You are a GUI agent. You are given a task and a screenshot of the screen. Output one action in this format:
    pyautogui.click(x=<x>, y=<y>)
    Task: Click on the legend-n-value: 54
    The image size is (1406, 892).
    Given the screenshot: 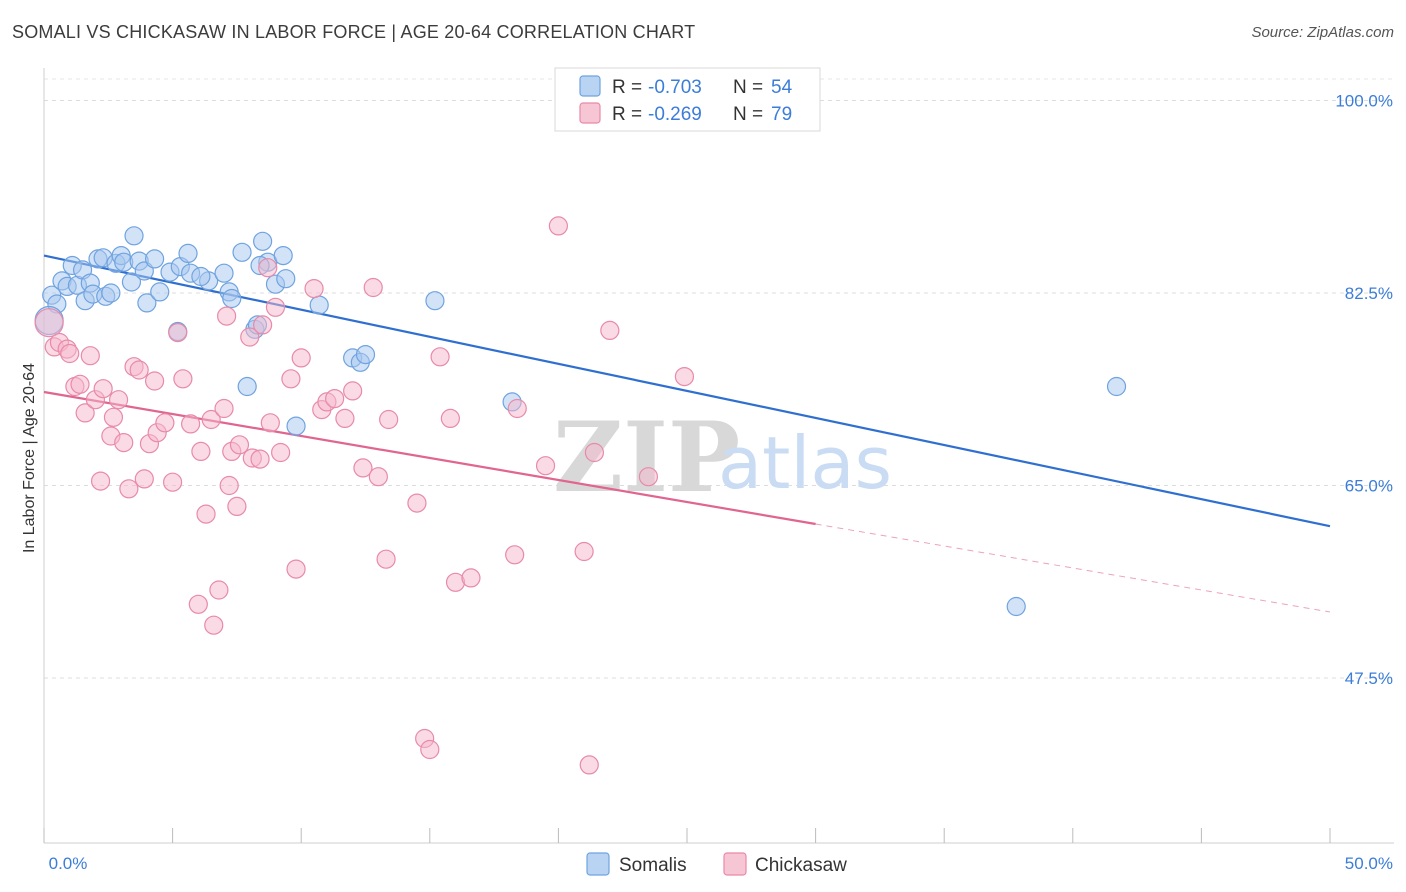 What is the action you would take?
    pyautogui.click(x=782, y=87)
    